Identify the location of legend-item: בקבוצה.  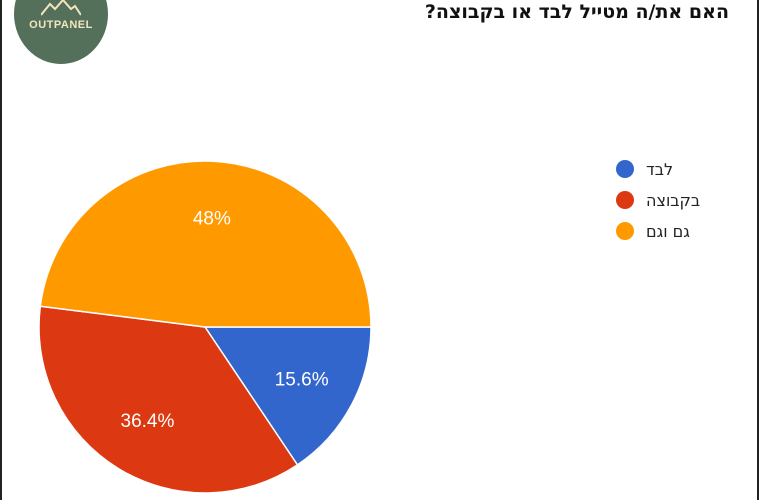
(671, 200).